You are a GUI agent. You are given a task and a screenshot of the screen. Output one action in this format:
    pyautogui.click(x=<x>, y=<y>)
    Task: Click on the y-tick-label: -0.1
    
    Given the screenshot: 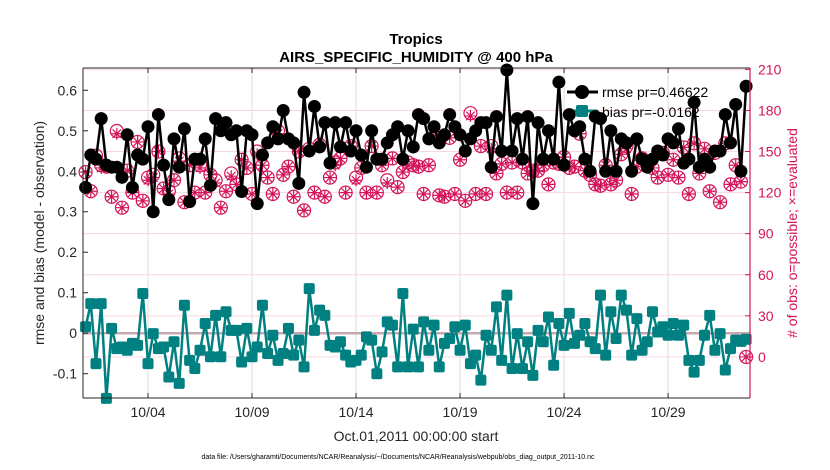 What is the action you would take?
    pyautogui.click(x=65, y=374)
    